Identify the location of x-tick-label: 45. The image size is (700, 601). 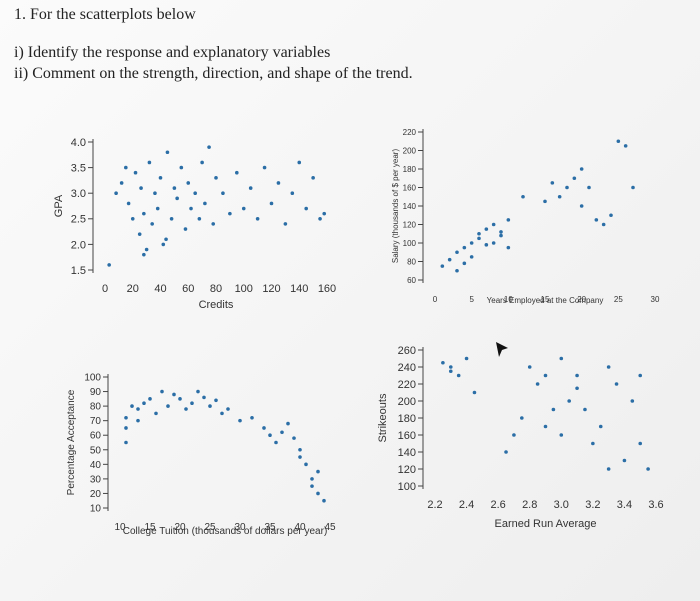
(330, 527).